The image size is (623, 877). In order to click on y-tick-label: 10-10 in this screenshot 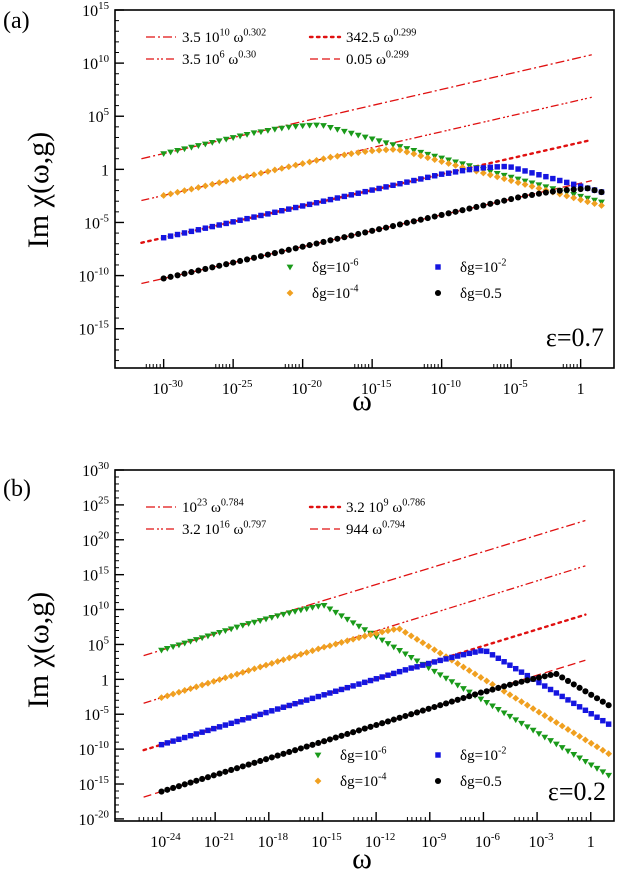, I will do `click(94, 275)`.